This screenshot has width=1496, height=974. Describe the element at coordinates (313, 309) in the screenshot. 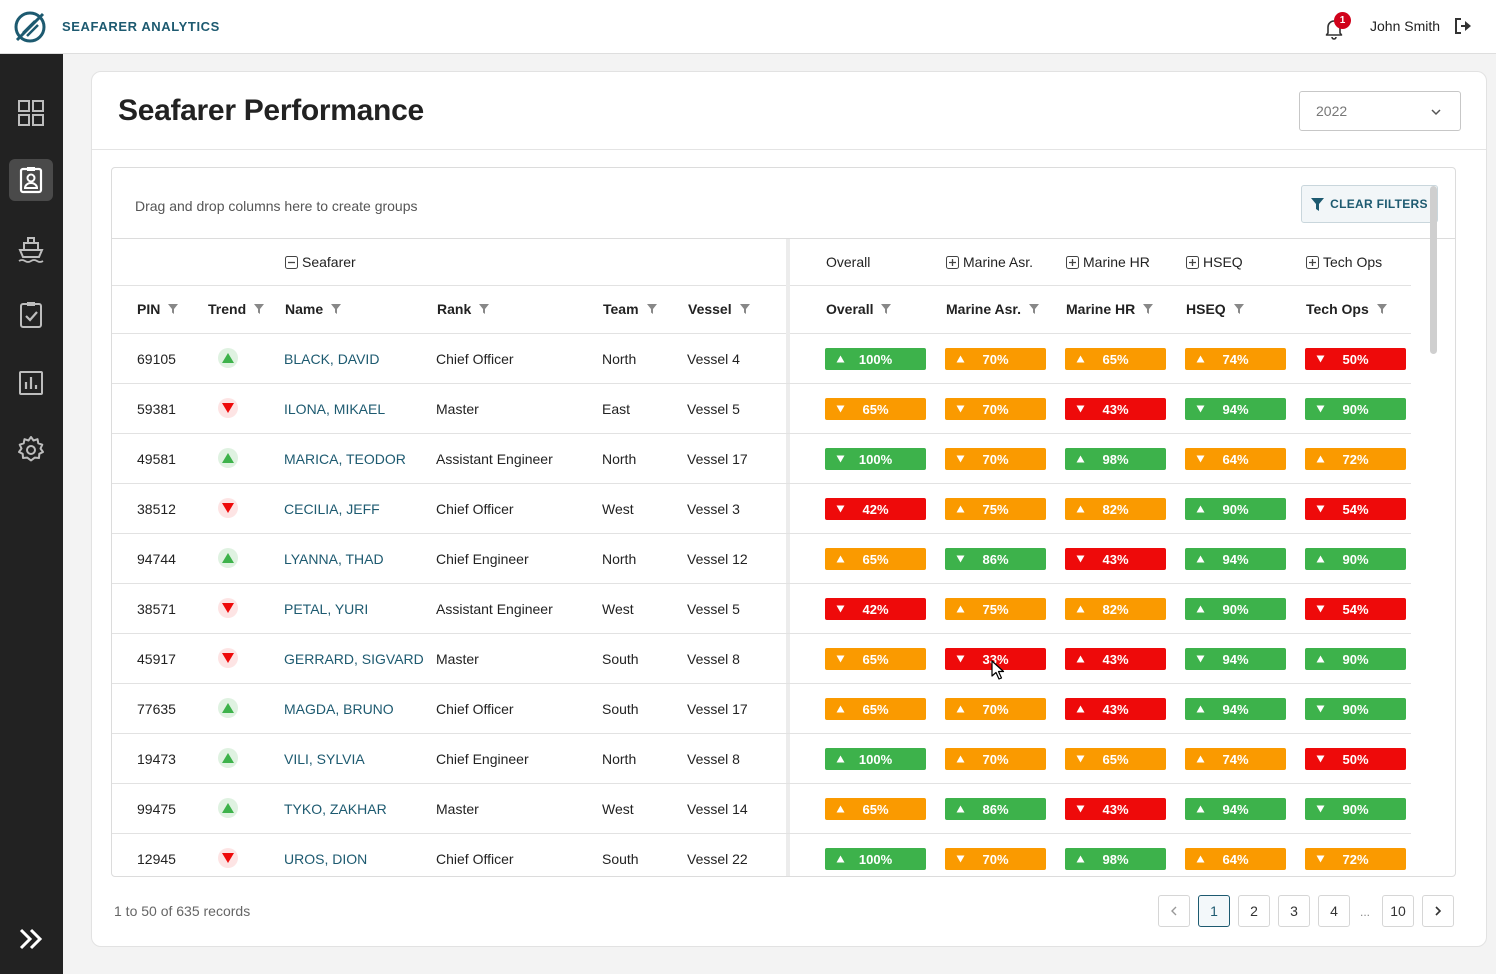

I see `column-header-name: Name` at that location.